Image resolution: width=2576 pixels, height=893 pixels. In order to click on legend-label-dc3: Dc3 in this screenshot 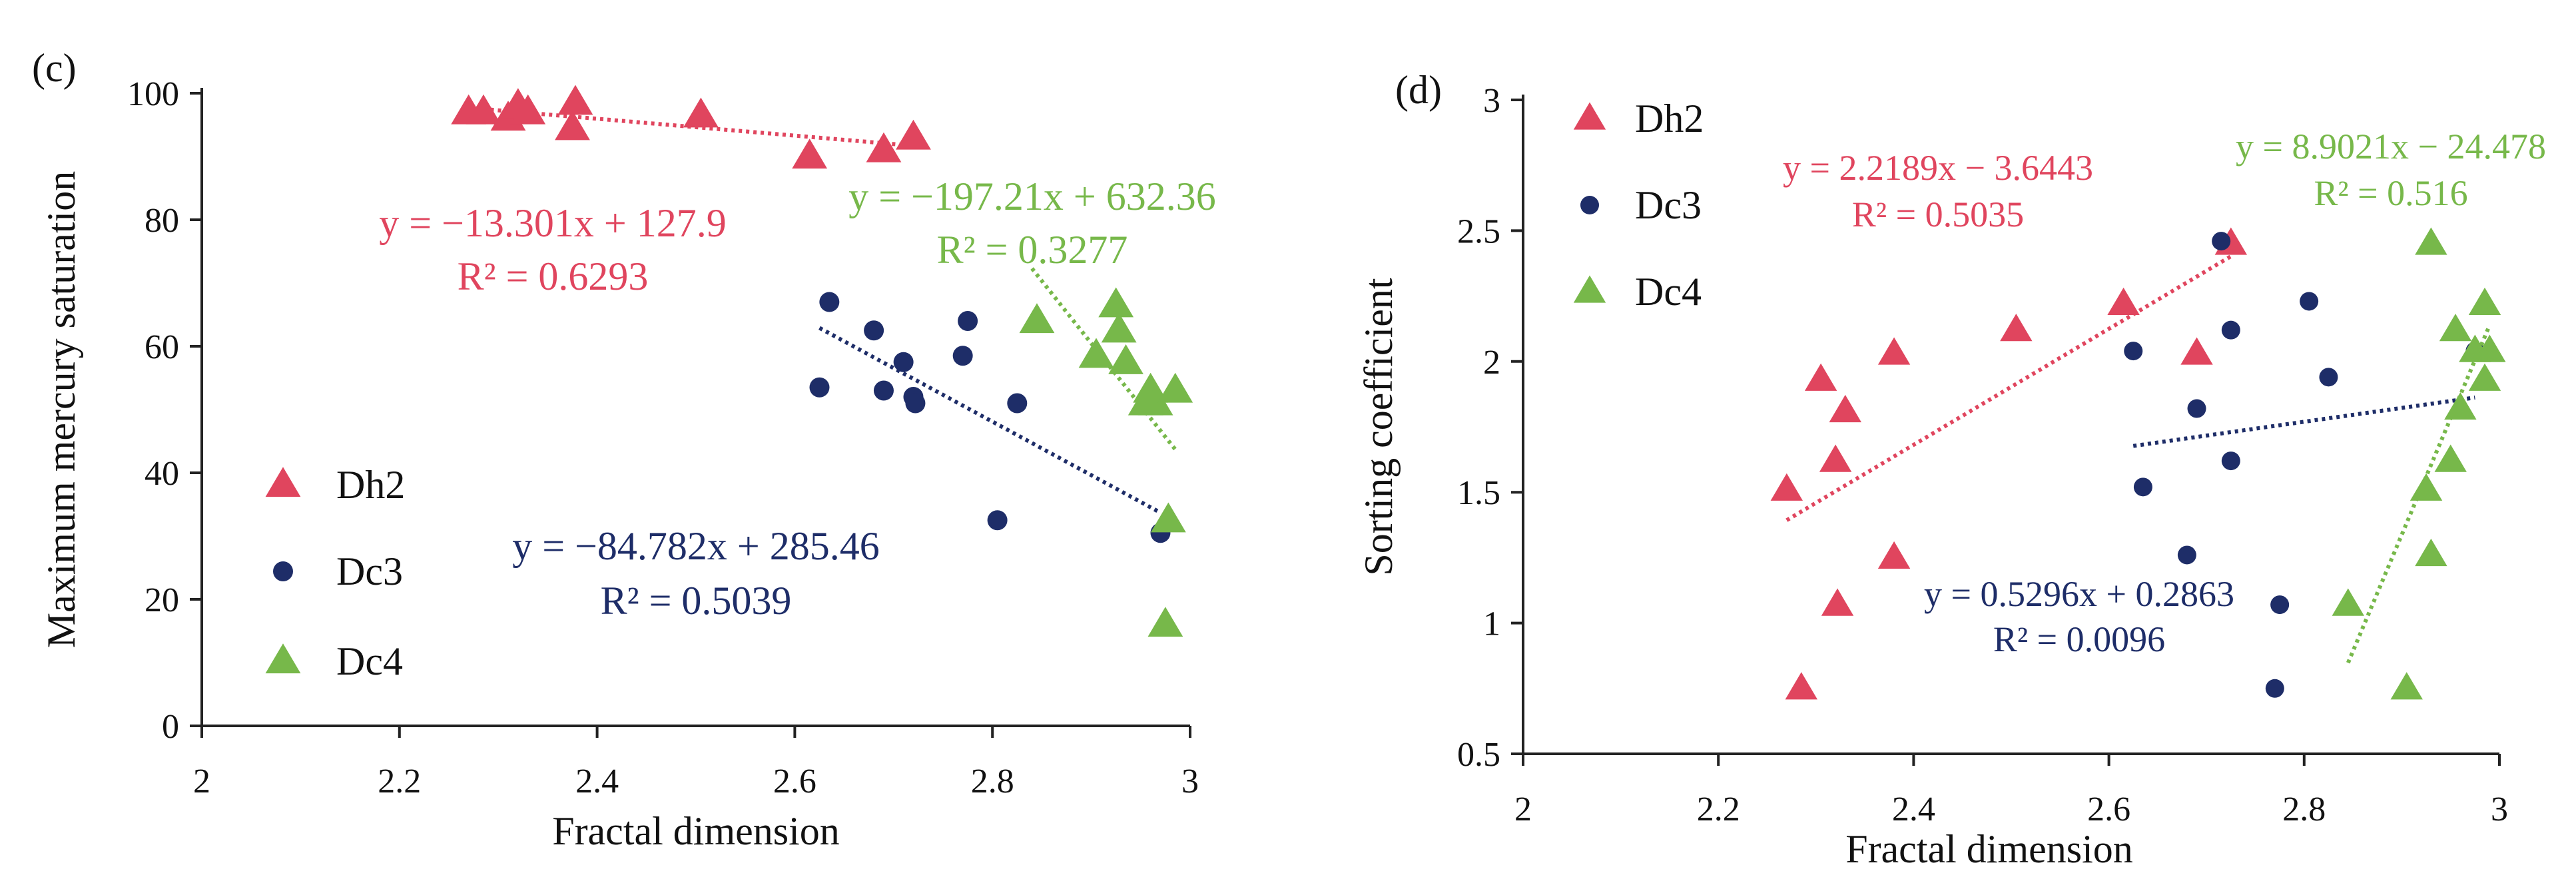, I will do `click(369, 571)`.